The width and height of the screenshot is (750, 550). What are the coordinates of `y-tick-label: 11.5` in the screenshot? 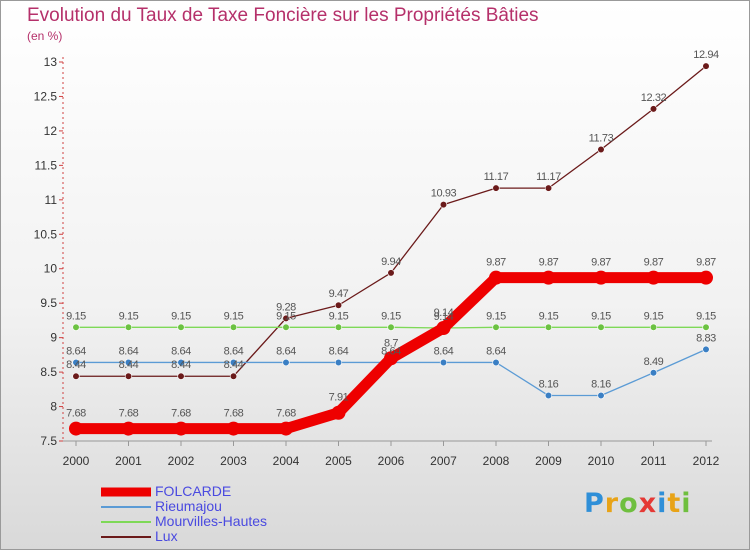 It's located at (46, 165).